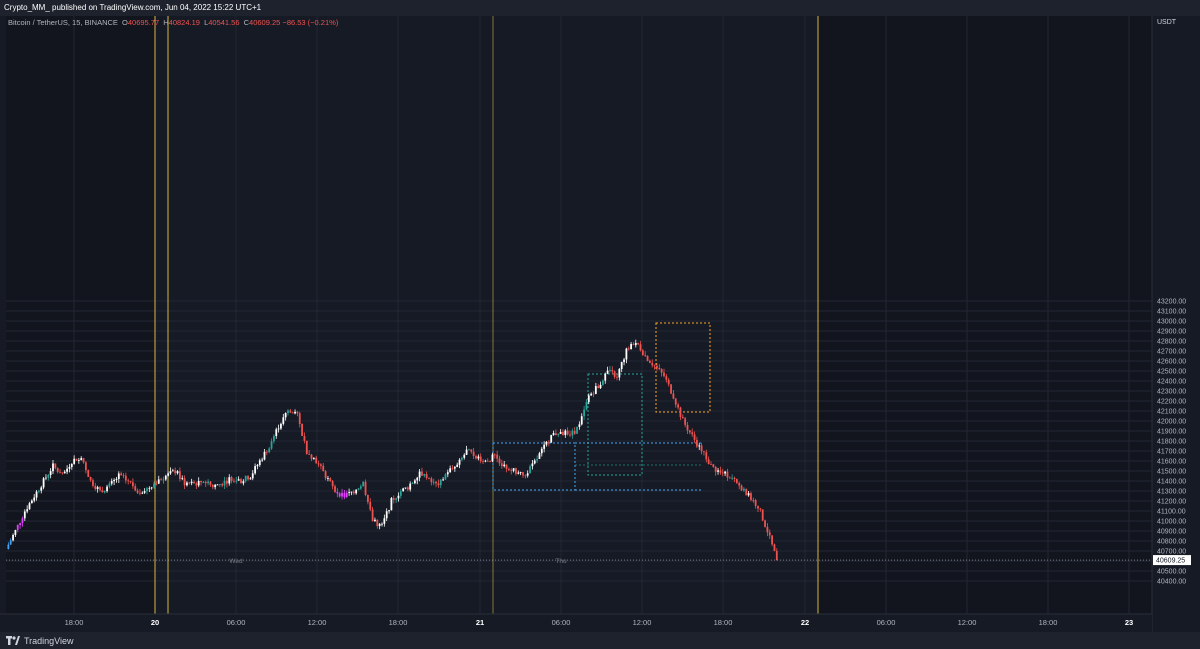 This screenshot has width=1200, height=649. I want to click on price-tick-label: 41100.00, so click(1171, 512).